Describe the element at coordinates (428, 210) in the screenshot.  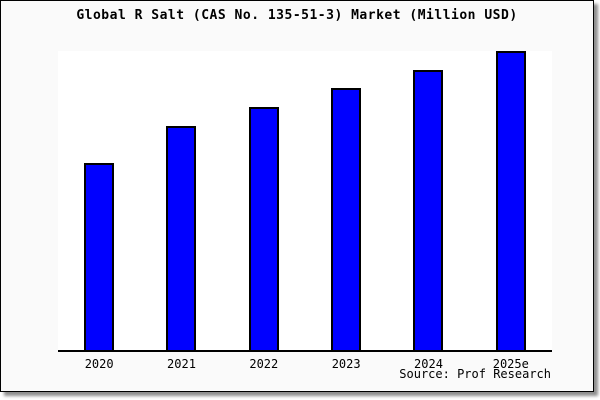
I see `bar-2024` at that location.